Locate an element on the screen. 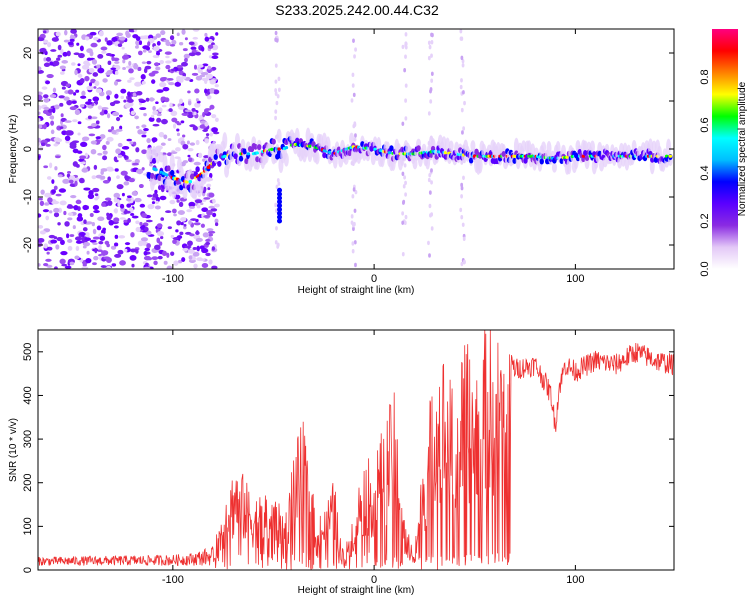  x-tick-label: 0 is located at coordinates (374, 580).